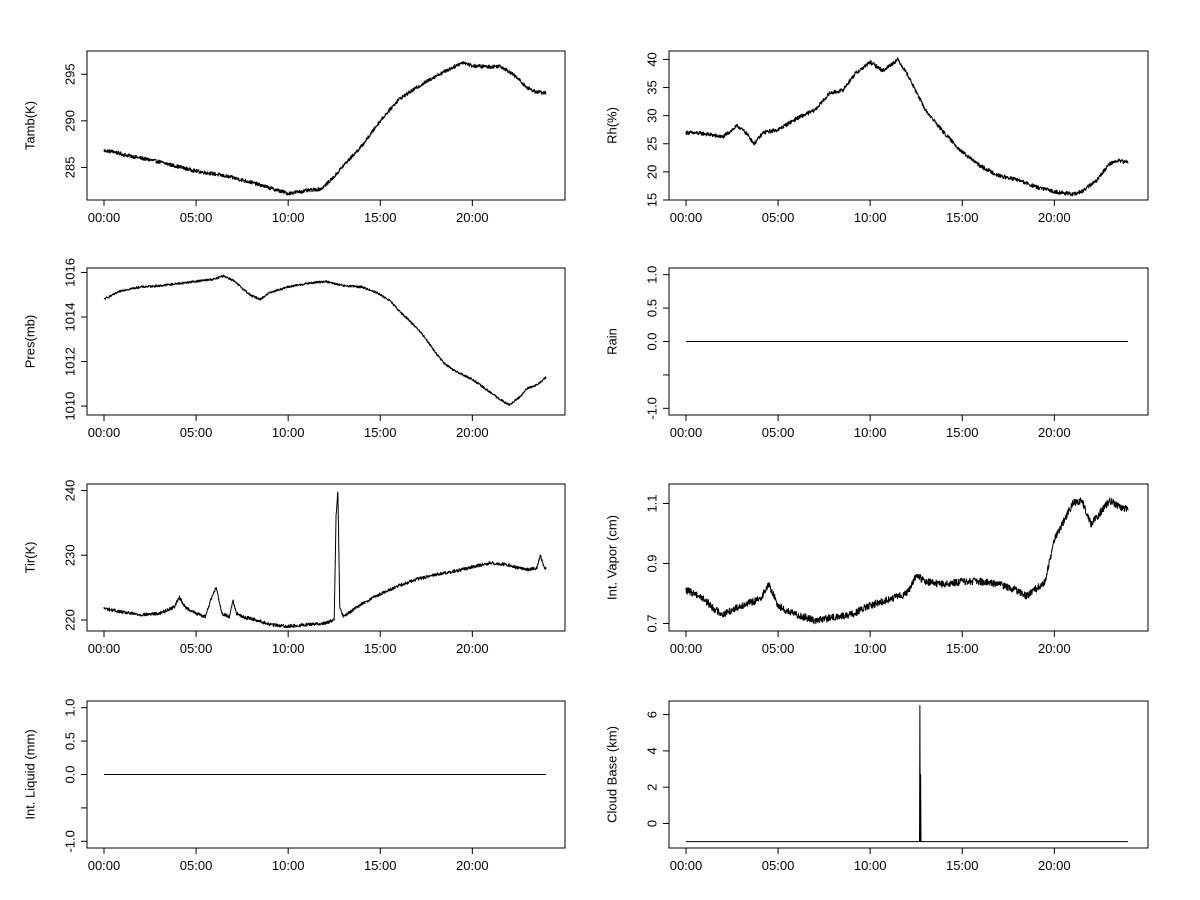  Describe the element at coordinates (30, 341) in the screenshot. I see `y-axis-label: Pres(mb)` at that location.